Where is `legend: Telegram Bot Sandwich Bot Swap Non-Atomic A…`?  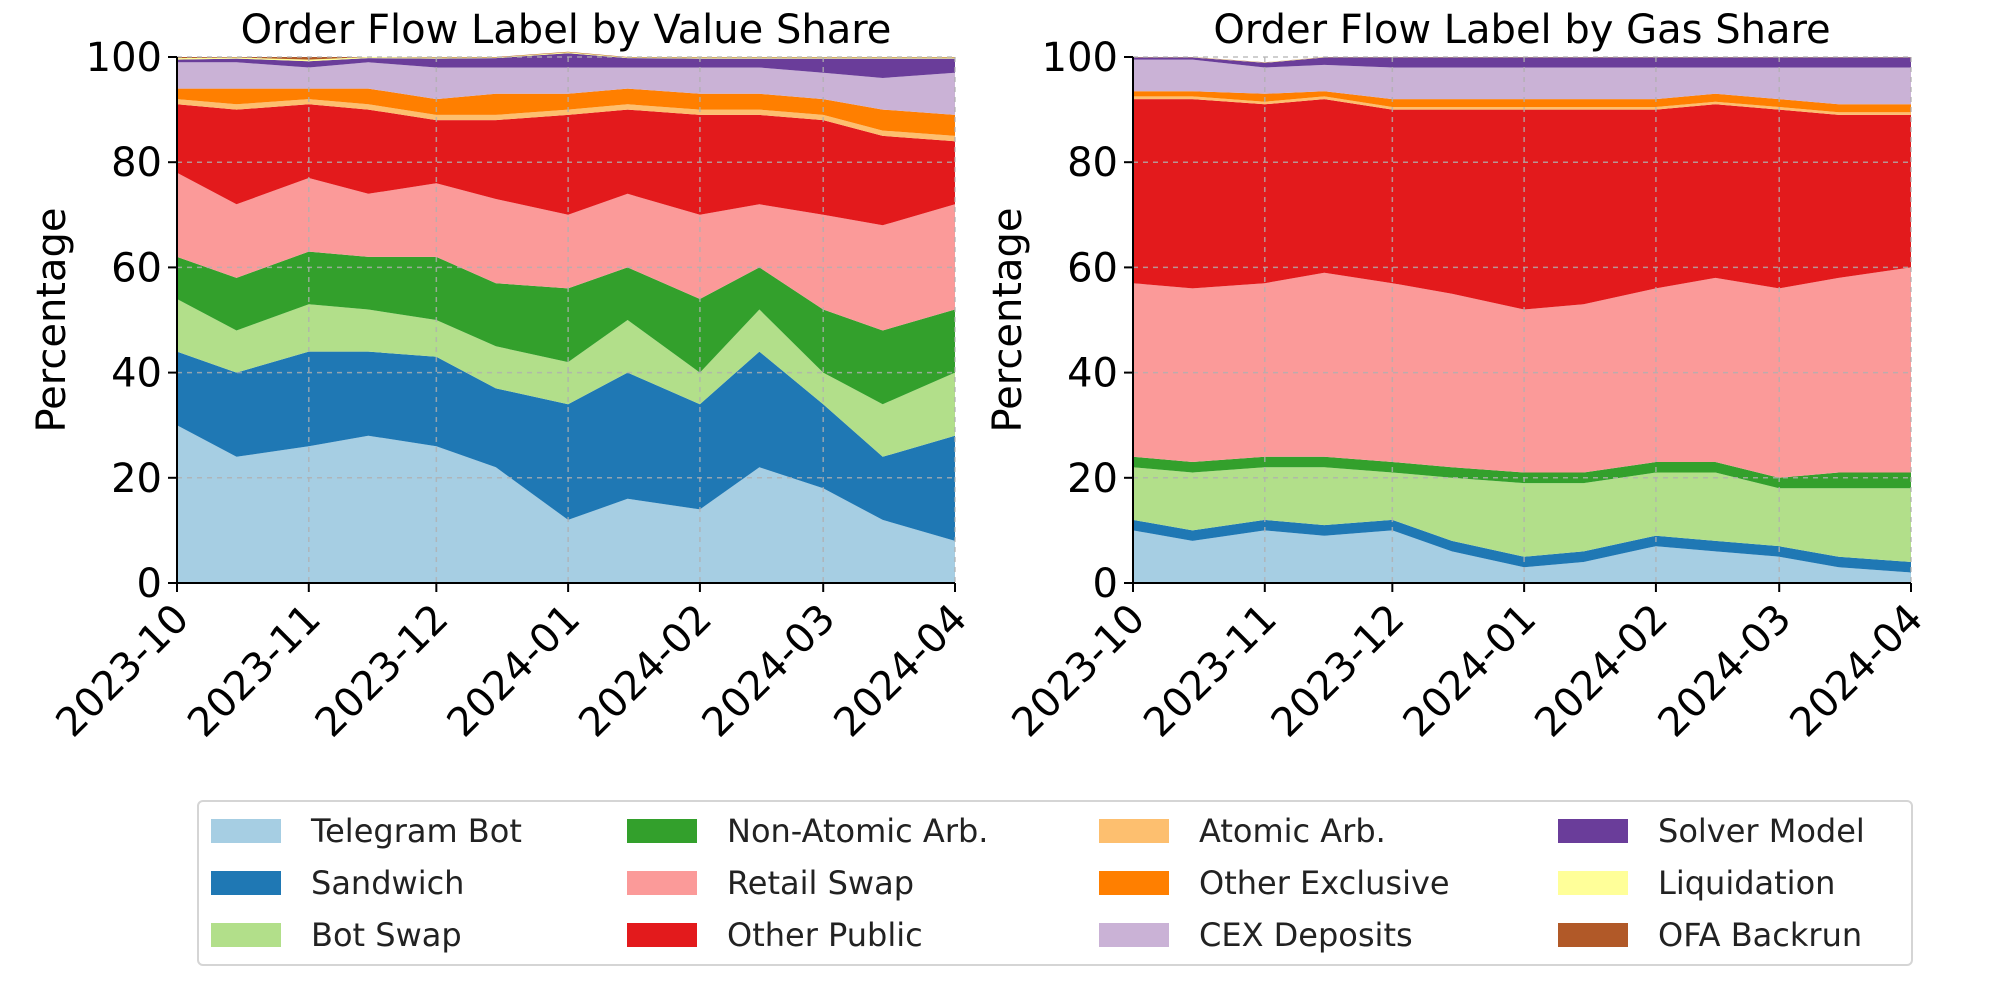
legend: Telegram Bot Sandwich Bot Swap Non-Atomic A… is located at coordinates (1055, 883).